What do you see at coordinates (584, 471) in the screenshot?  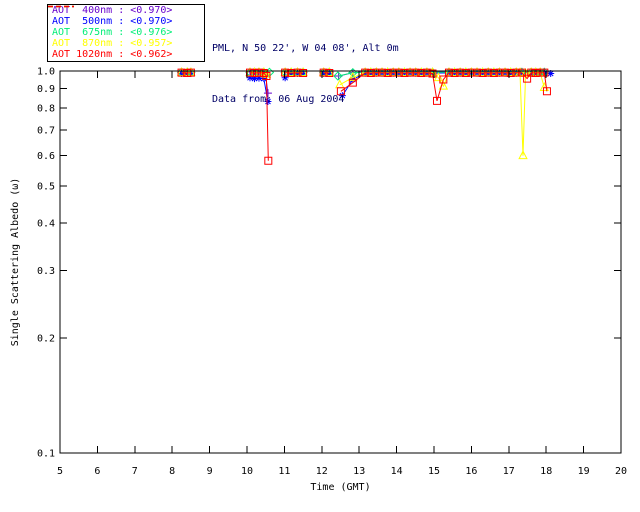 I see `x-tick-label: 19` at bounding box center [584, 471].